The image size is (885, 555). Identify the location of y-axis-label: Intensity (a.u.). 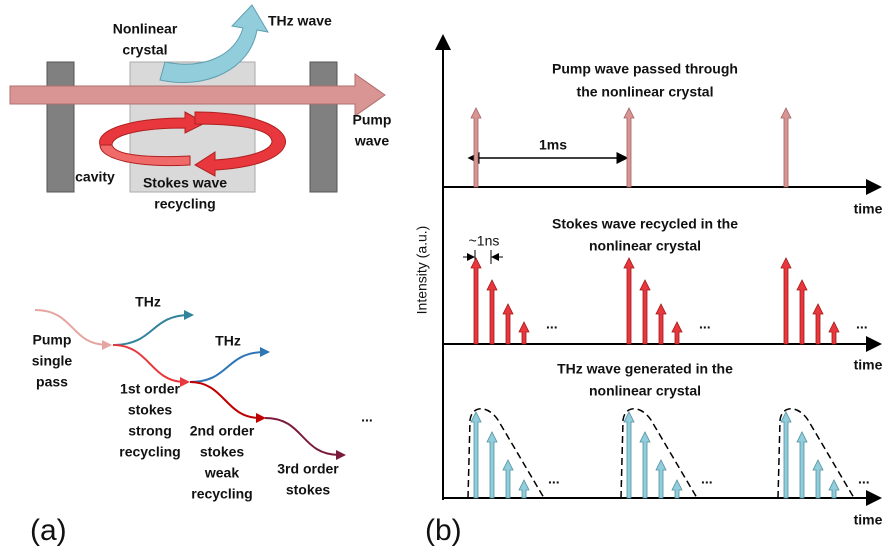
(422, 270).